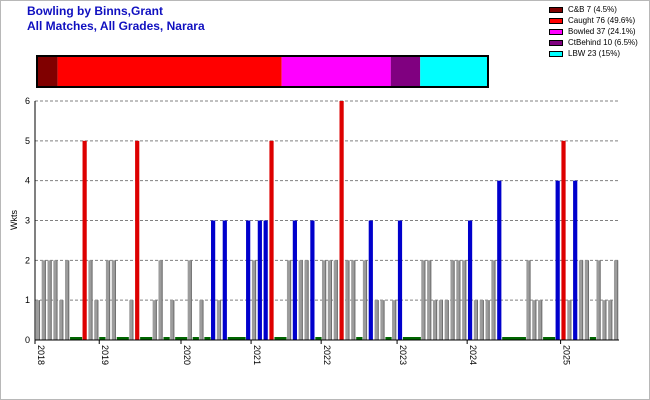 The image size is (650, 400). What do you see at coordinates (169, 71) in the screenshot?
I see `stack-segment-caught` at bounding box center [169, 71].